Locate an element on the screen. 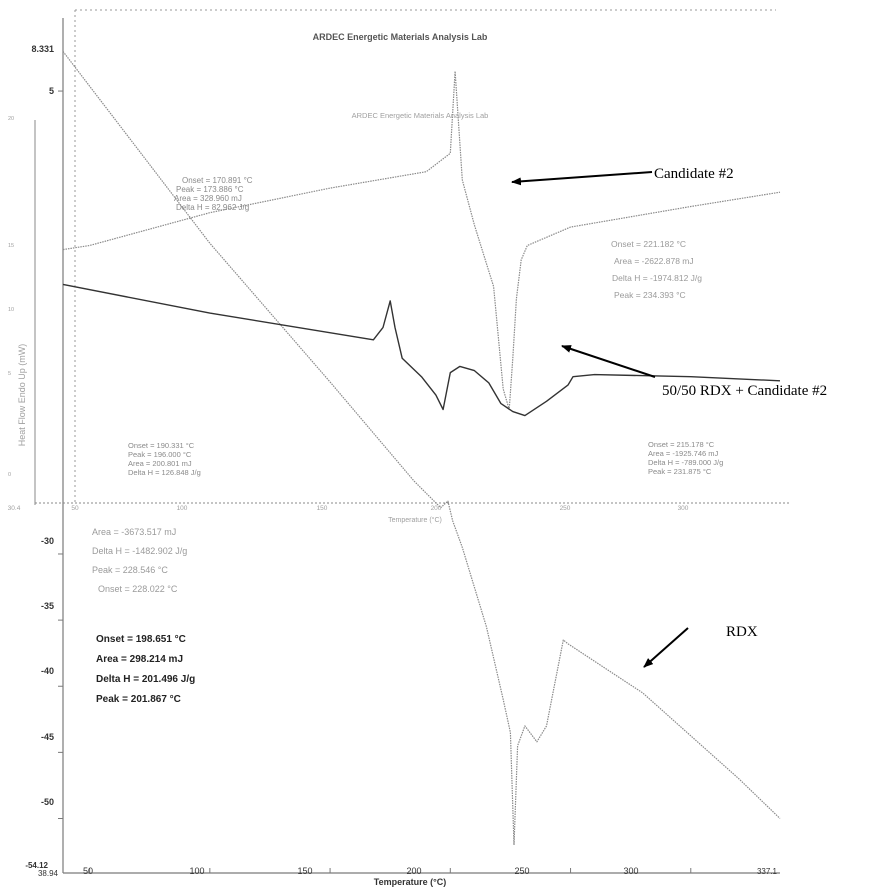 This screenshot has width=890, height=890. inner-x-tick-label: 200 is located at coordinates (436, 508).